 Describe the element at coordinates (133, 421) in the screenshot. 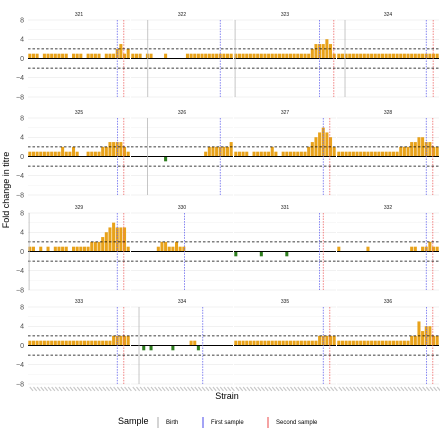

I see `legend-title: Sample` at that location.